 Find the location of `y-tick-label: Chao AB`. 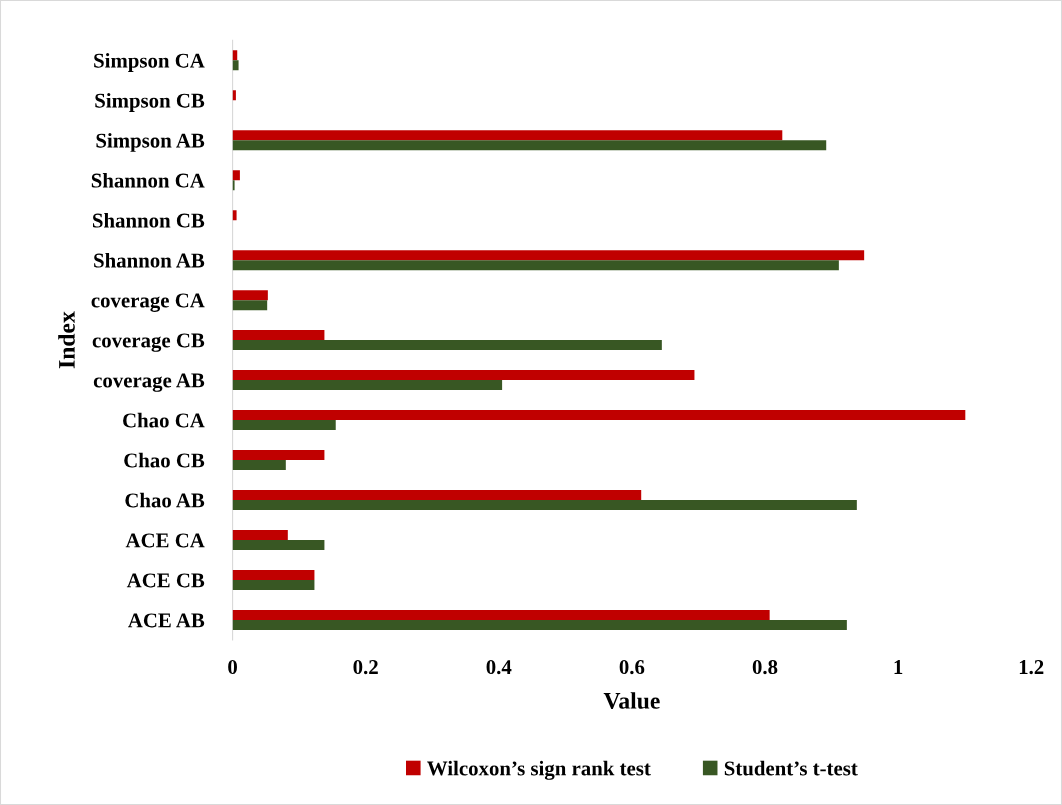

y-tick-label: Chao AB is located at coordinates (165, 500).